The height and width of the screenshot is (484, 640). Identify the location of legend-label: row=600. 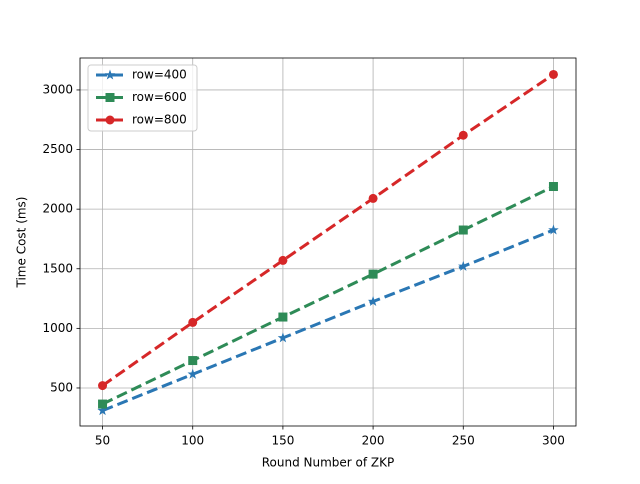
(159, 97).